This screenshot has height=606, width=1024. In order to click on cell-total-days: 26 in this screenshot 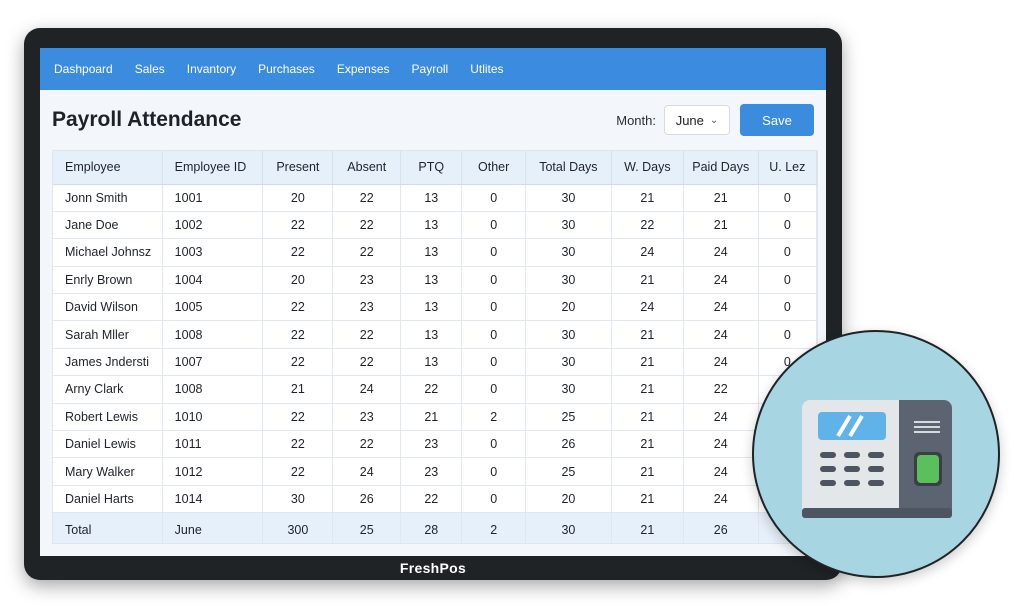, I will do `click(568, 444)`.